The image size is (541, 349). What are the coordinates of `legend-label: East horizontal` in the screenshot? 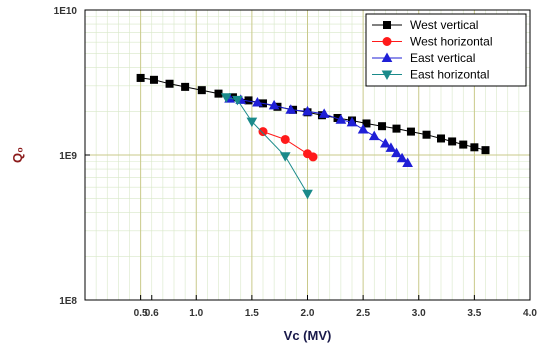 It's located at (449, 75).